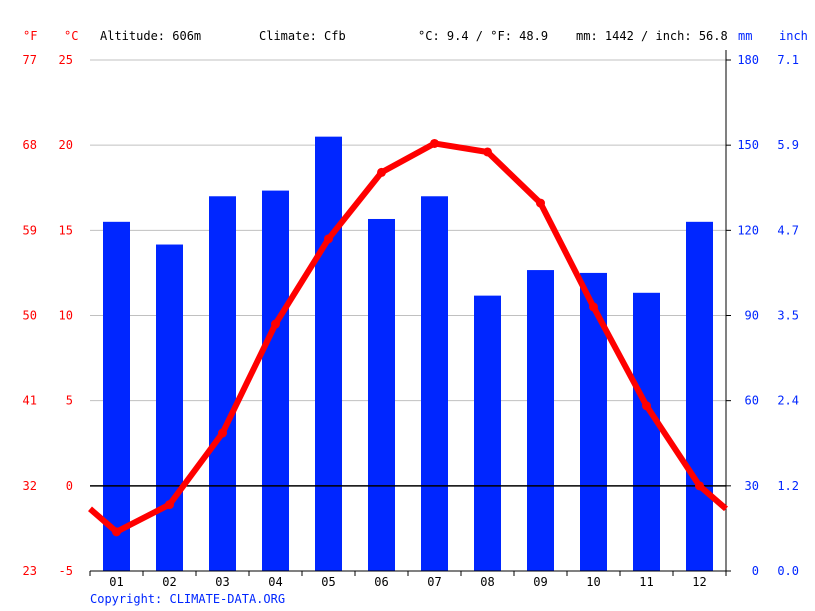 Image resolution: width=815 pixels, height=611 pixels. What do you see at coordinates (71, 36) in the screenshot?
I see `celsius-unit: °C` at bounding box center [71, 36].